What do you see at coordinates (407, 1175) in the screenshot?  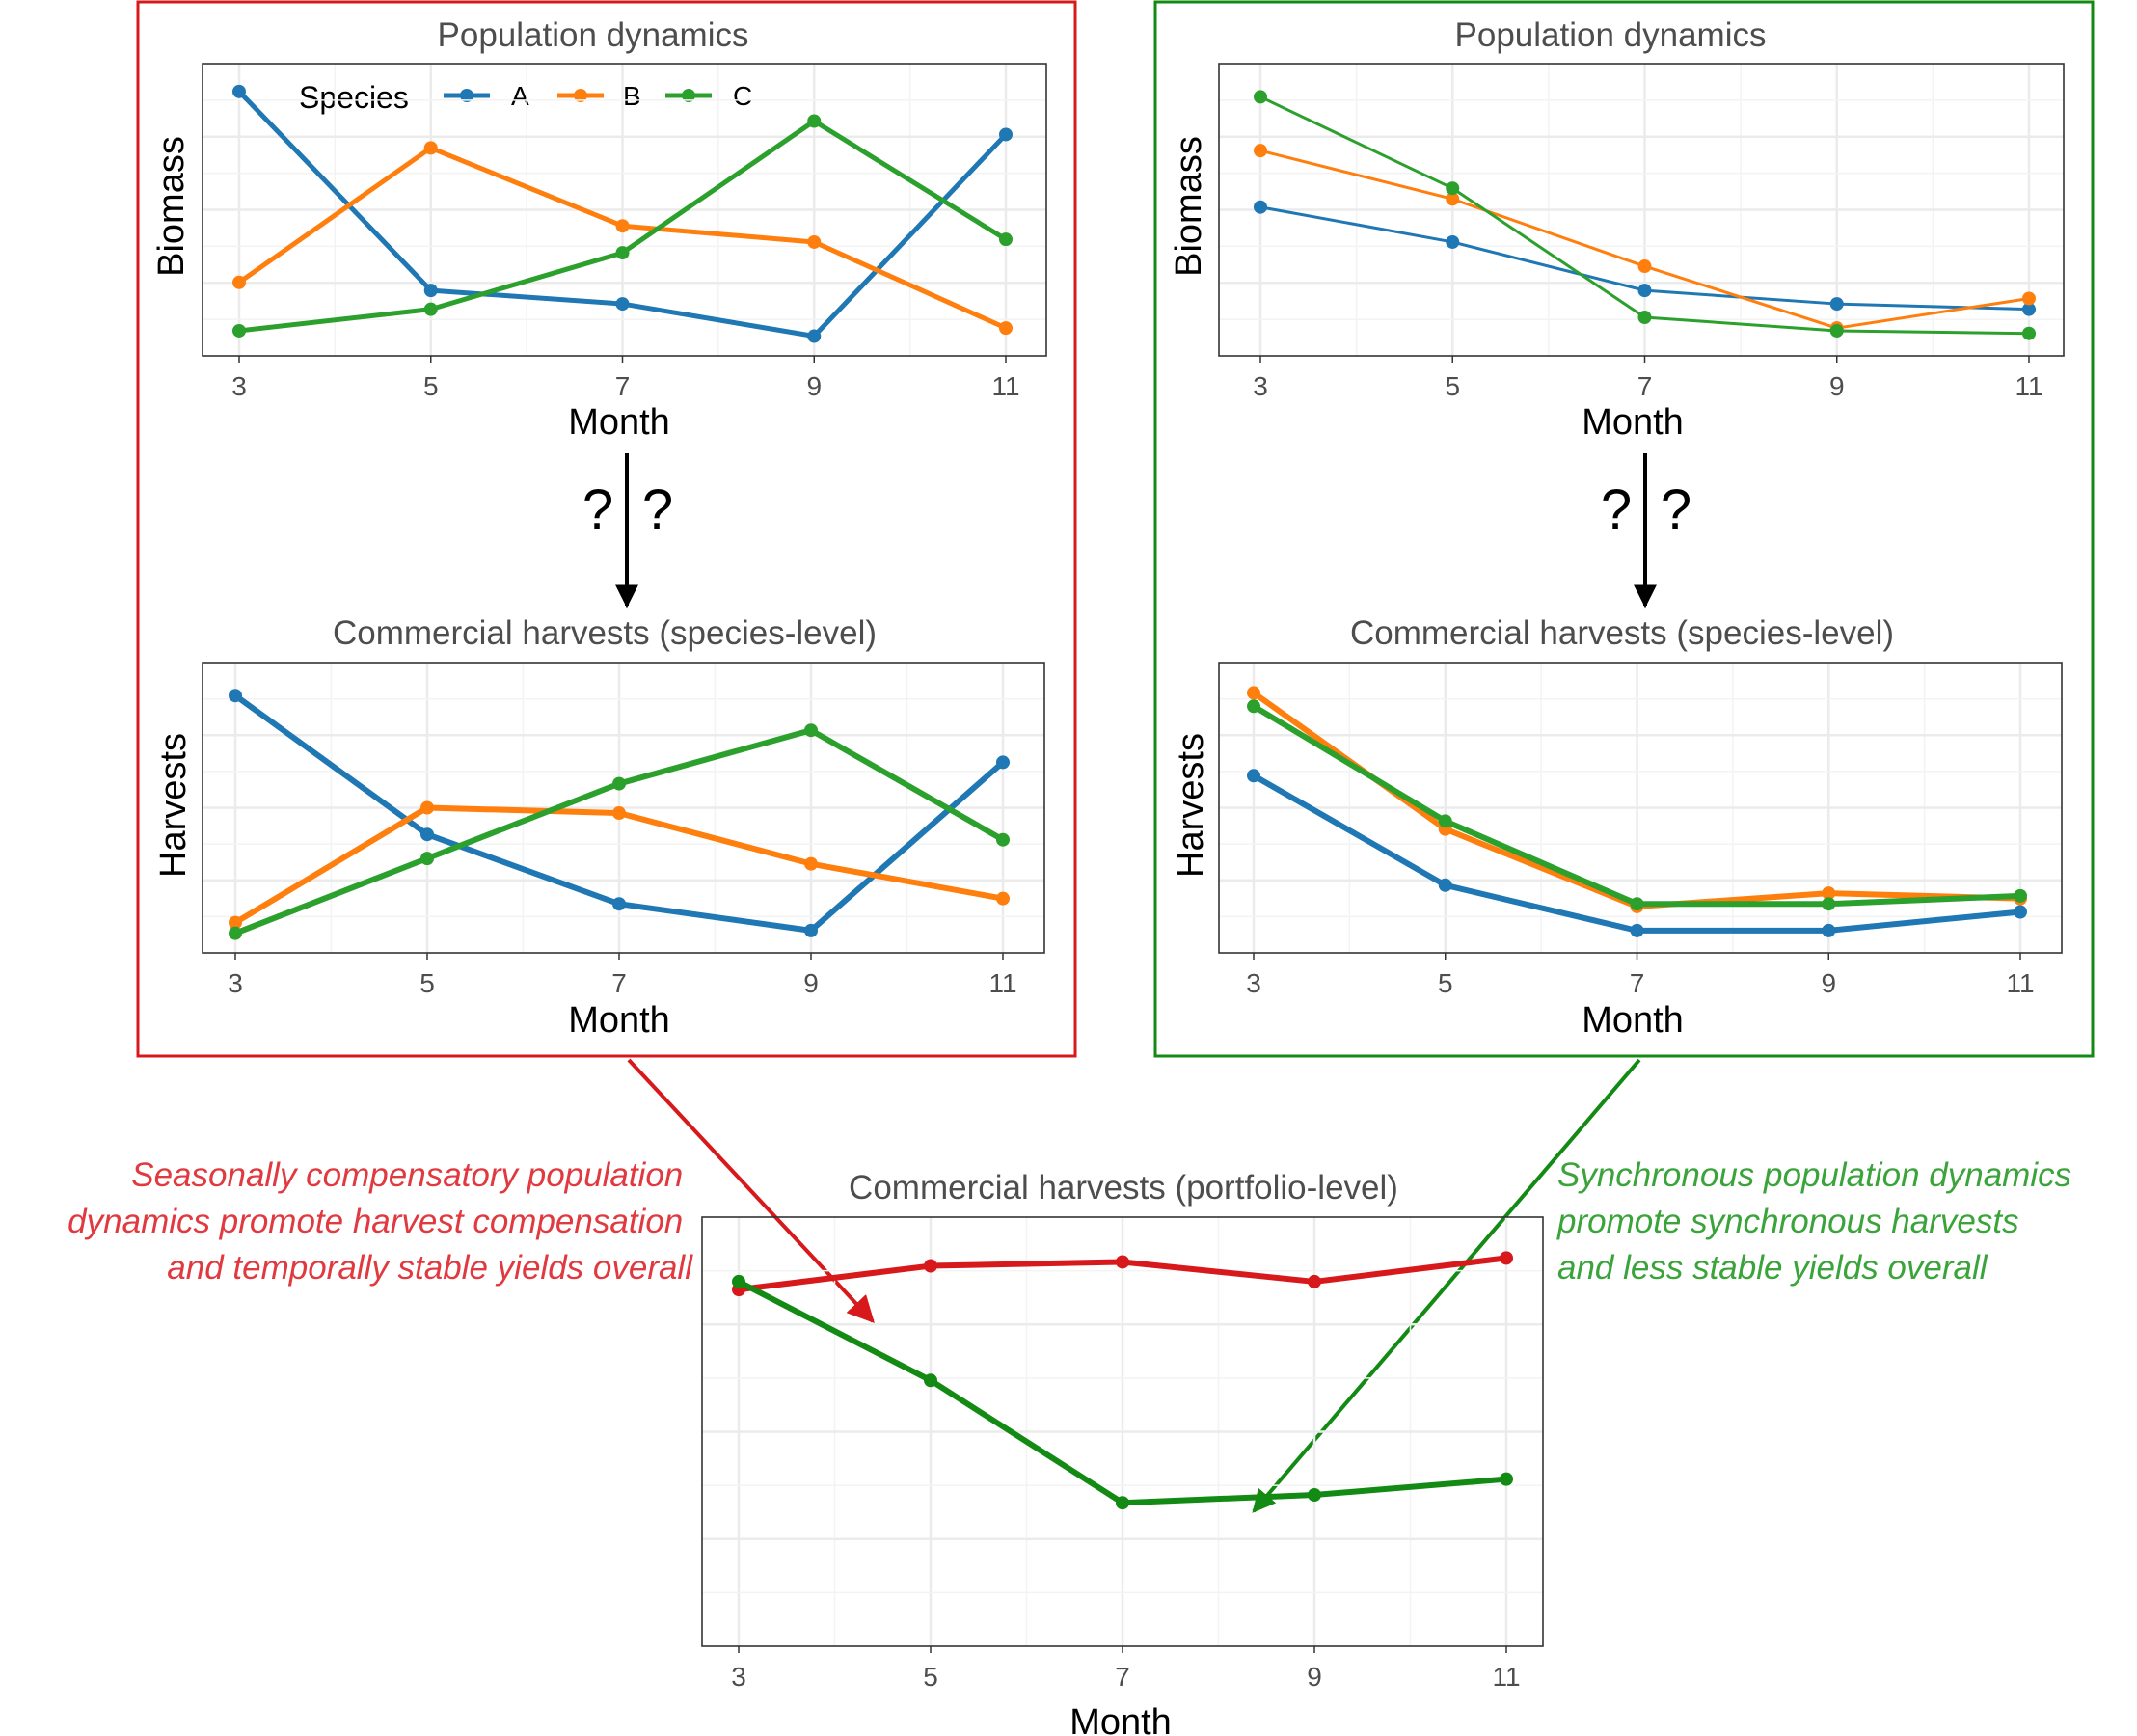 I see `left-note-line-1: Seasonally compensatory population` at bounding box center [407, 1175].